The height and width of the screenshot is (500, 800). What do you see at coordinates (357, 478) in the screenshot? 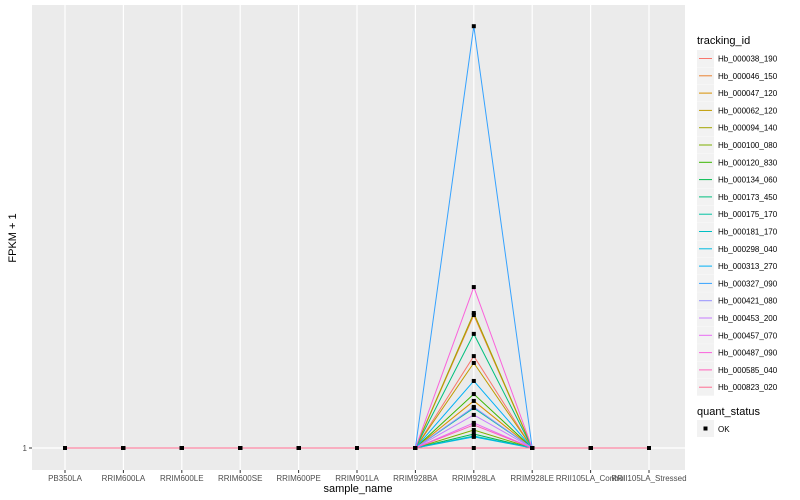
I see `x-tick-label: RRIM901LA` at bounding box center [357, 478].